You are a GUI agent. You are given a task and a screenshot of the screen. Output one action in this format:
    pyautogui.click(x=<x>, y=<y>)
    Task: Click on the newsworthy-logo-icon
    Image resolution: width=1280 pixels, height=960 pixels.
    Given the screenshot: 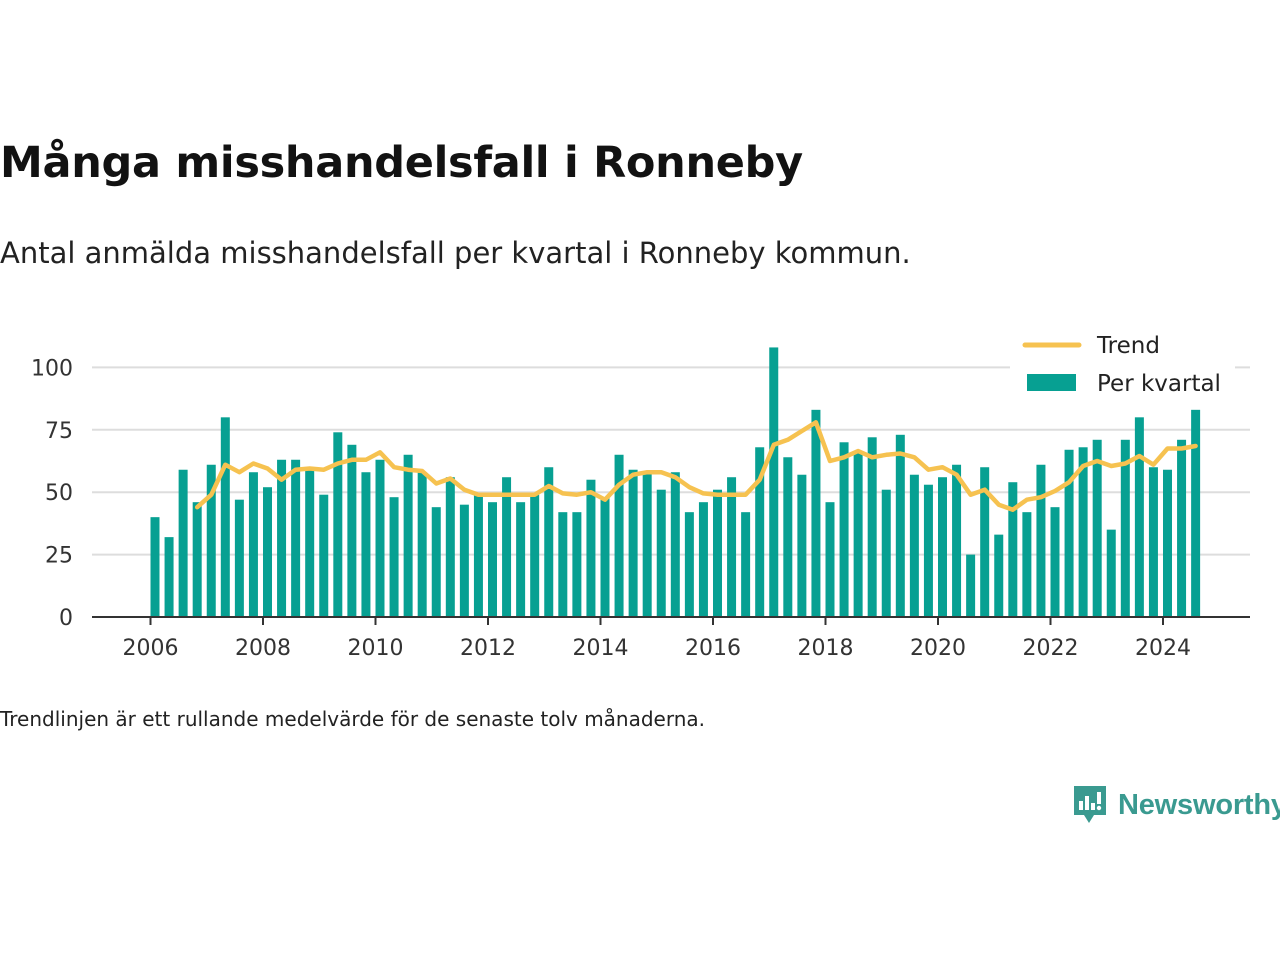 What is the action you would take?
    pyautogui.click(x=1090, y=804)
    